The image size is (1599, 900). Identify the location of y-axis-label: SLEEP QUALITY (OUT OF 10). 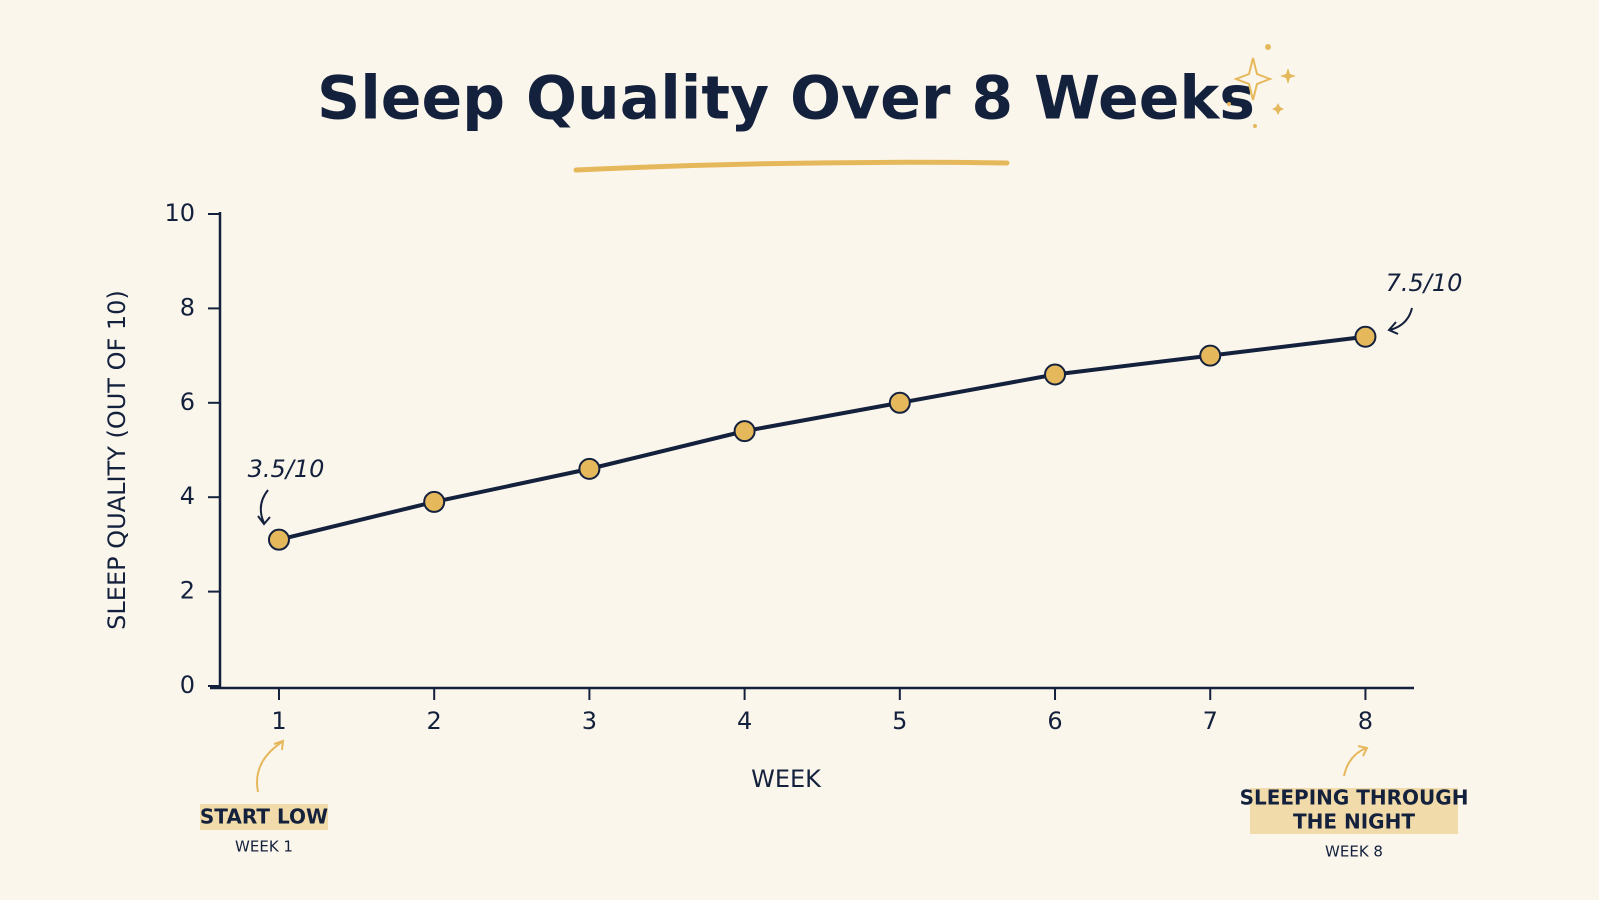
(117, 460).